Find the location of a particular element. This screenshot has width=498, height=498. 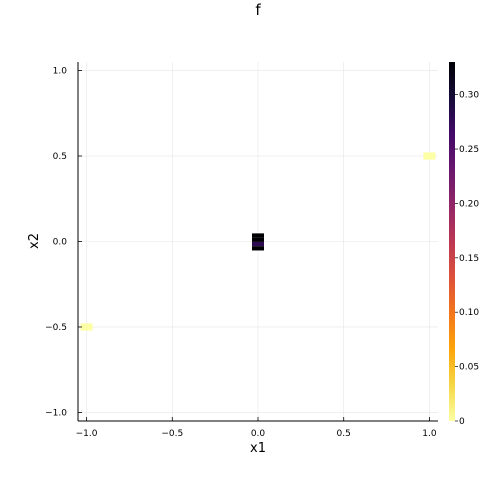

x-tick-label: 0.5 is located at coordinates (344, 434).